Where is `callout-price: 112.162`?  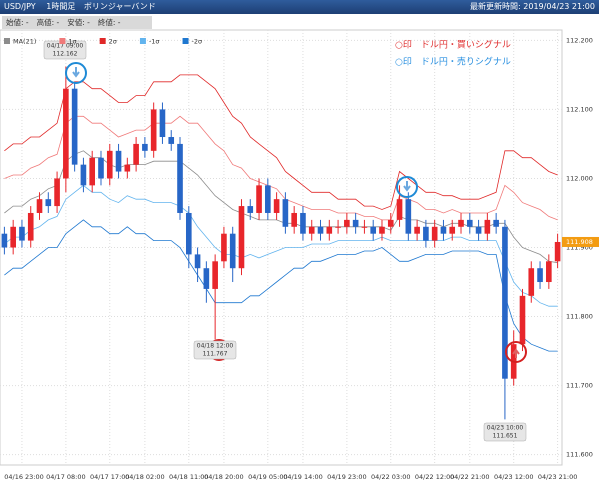
callout-price: 112.162 is located at coordinates (65, 54).